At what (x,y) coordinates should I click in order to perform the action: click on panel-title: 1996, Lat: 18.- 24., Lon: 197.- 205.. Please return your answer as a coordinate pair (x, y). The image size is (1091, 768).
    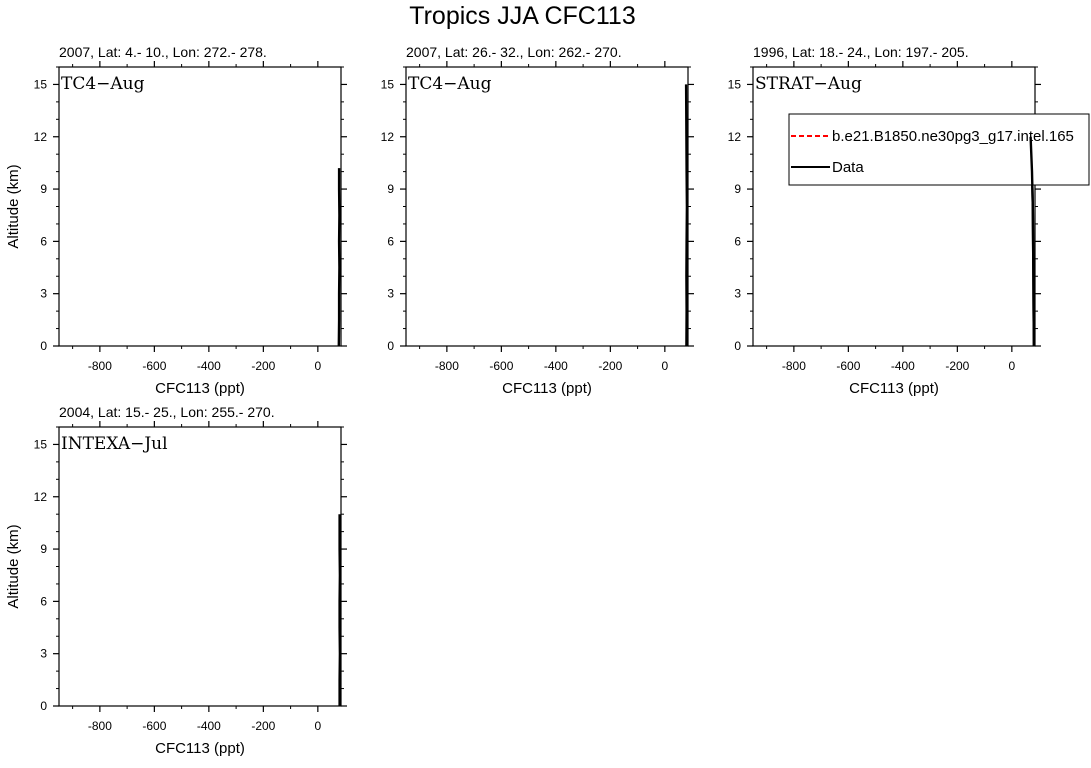
    Looking at the image, I should click on (861, 52).